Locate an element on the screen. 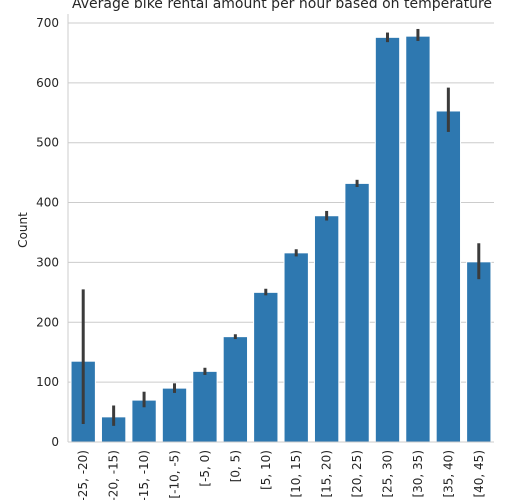  x-tick-label: [40, 45) is located at coordinates (479, 474).